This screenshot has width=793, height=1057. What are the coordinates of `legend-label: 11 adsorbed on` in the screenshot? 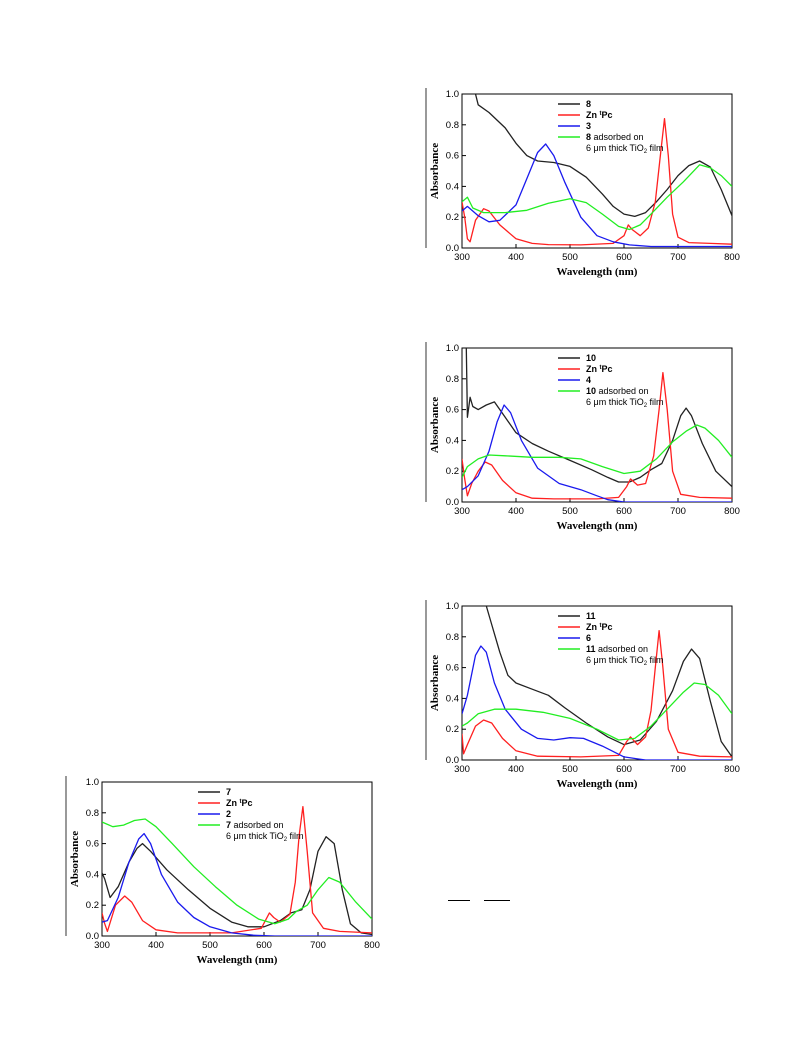 It's located at (617, 649).